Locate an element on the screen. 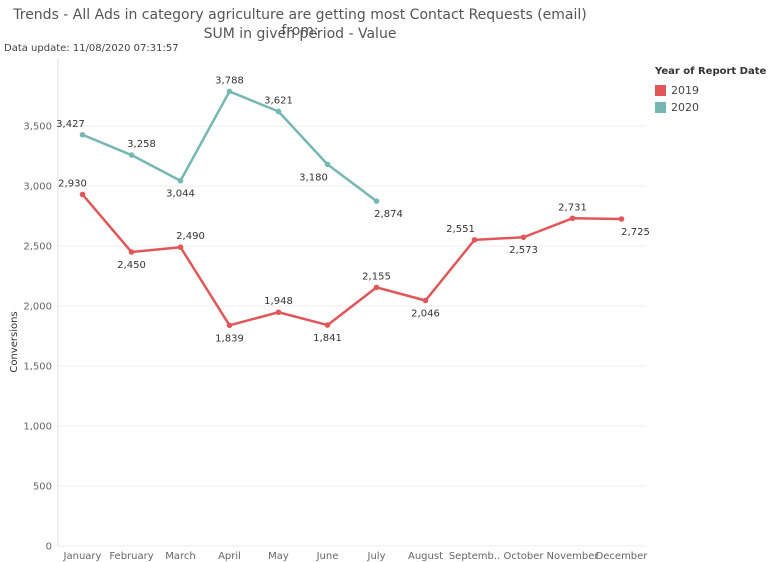 Image resolution: width=768 pixels, height=562 pixels. x-tick-label: June is located at coordinates (327, 556).